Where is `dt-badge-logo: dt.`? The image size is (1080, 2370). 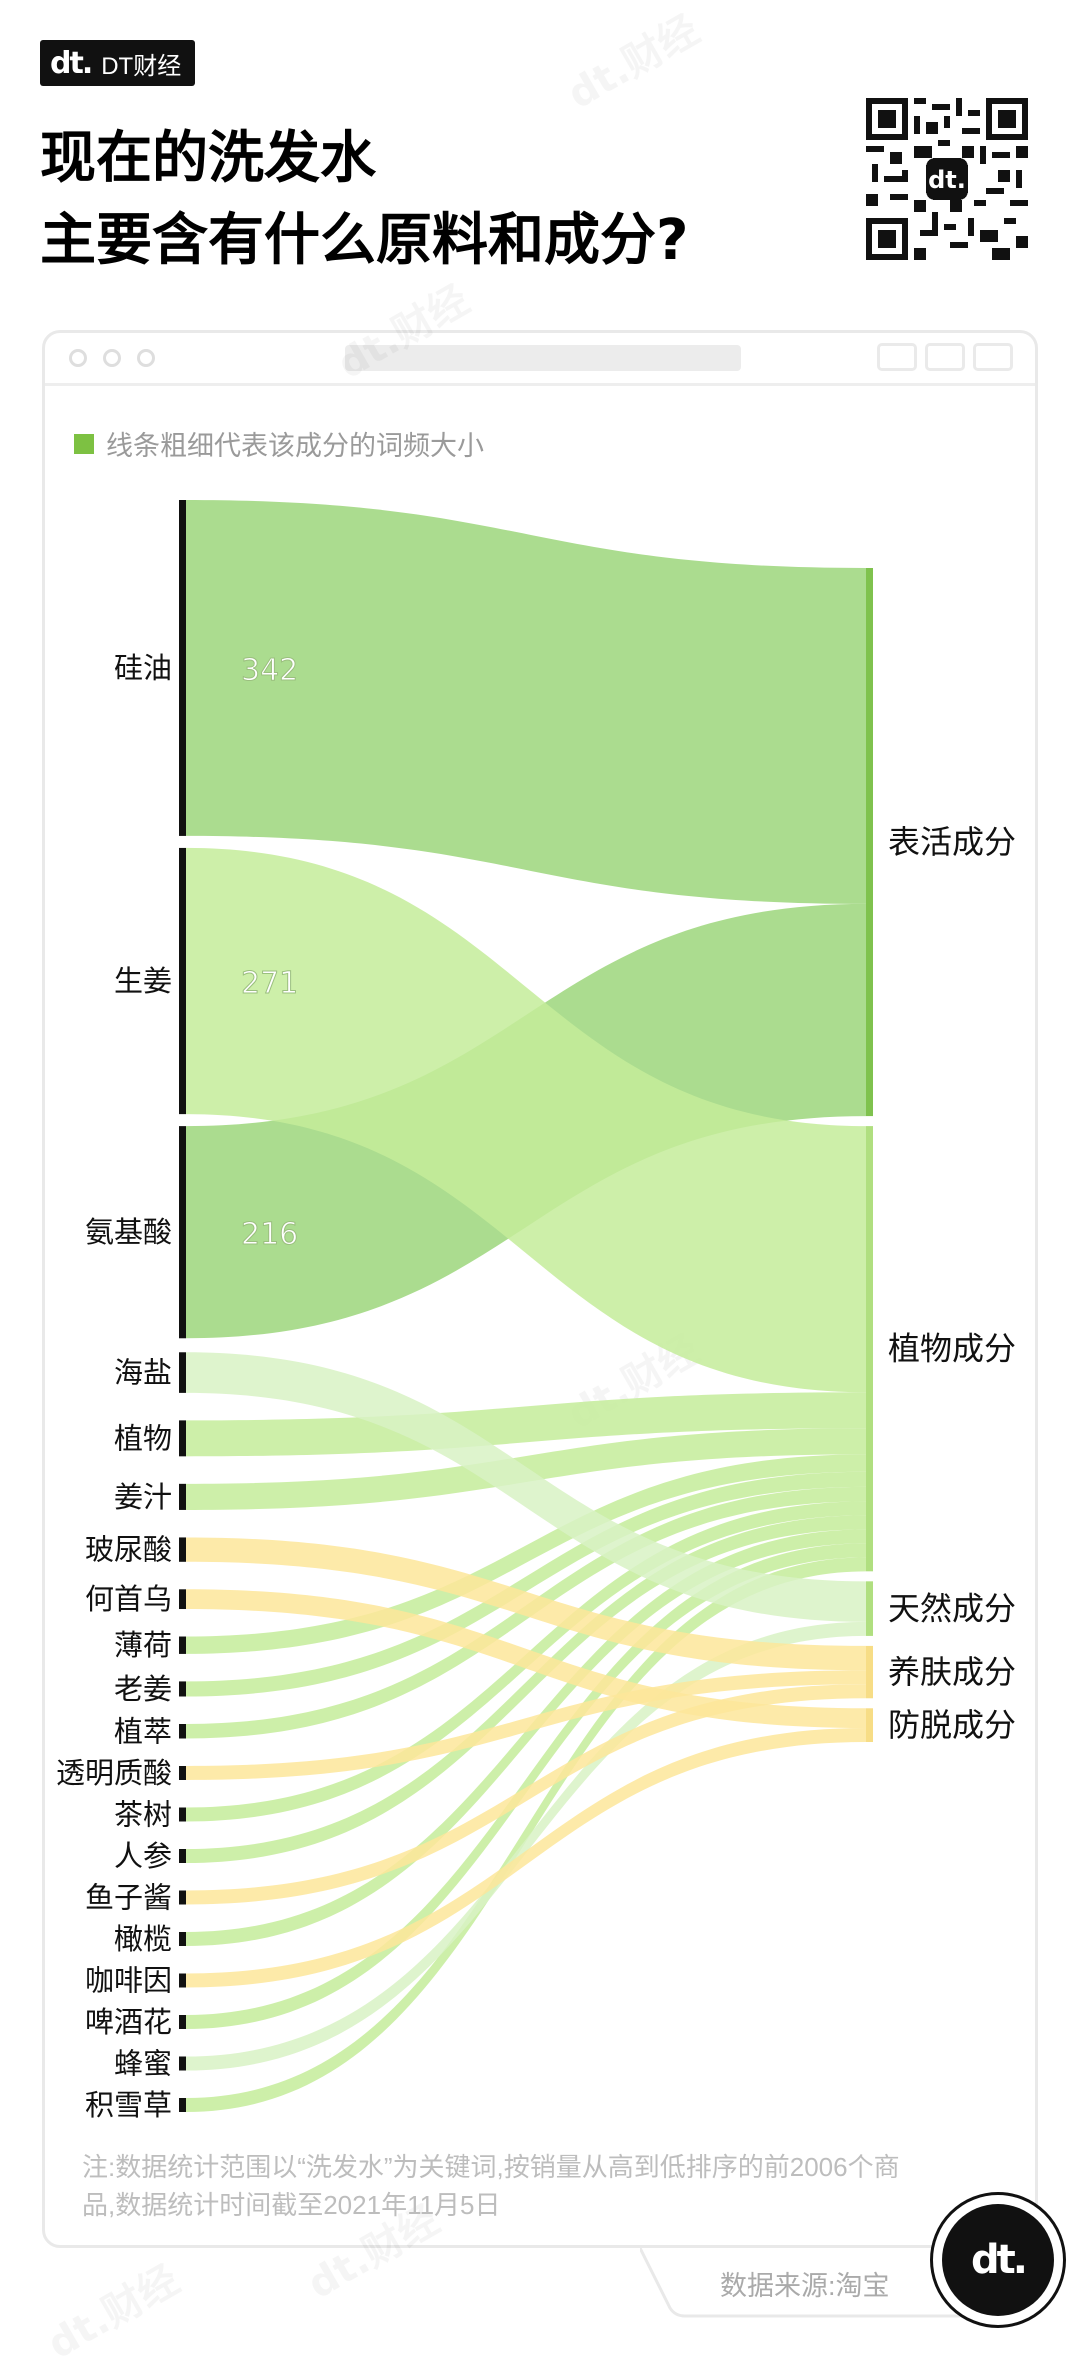 dt-badge-logo: dt. is located at coordinates (998, 2260).